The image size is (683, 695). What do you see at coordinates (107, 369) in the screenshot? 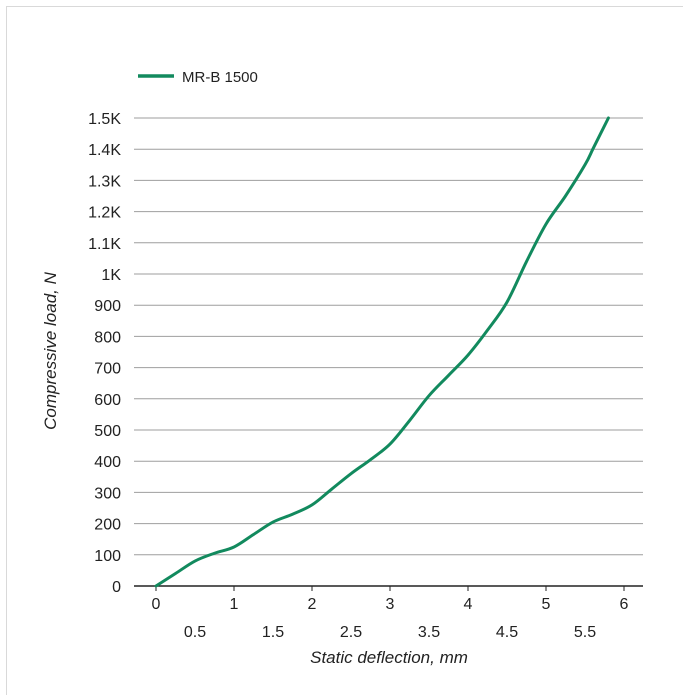
I see `y-tick-label: 700` at bounding box center [107, 369].